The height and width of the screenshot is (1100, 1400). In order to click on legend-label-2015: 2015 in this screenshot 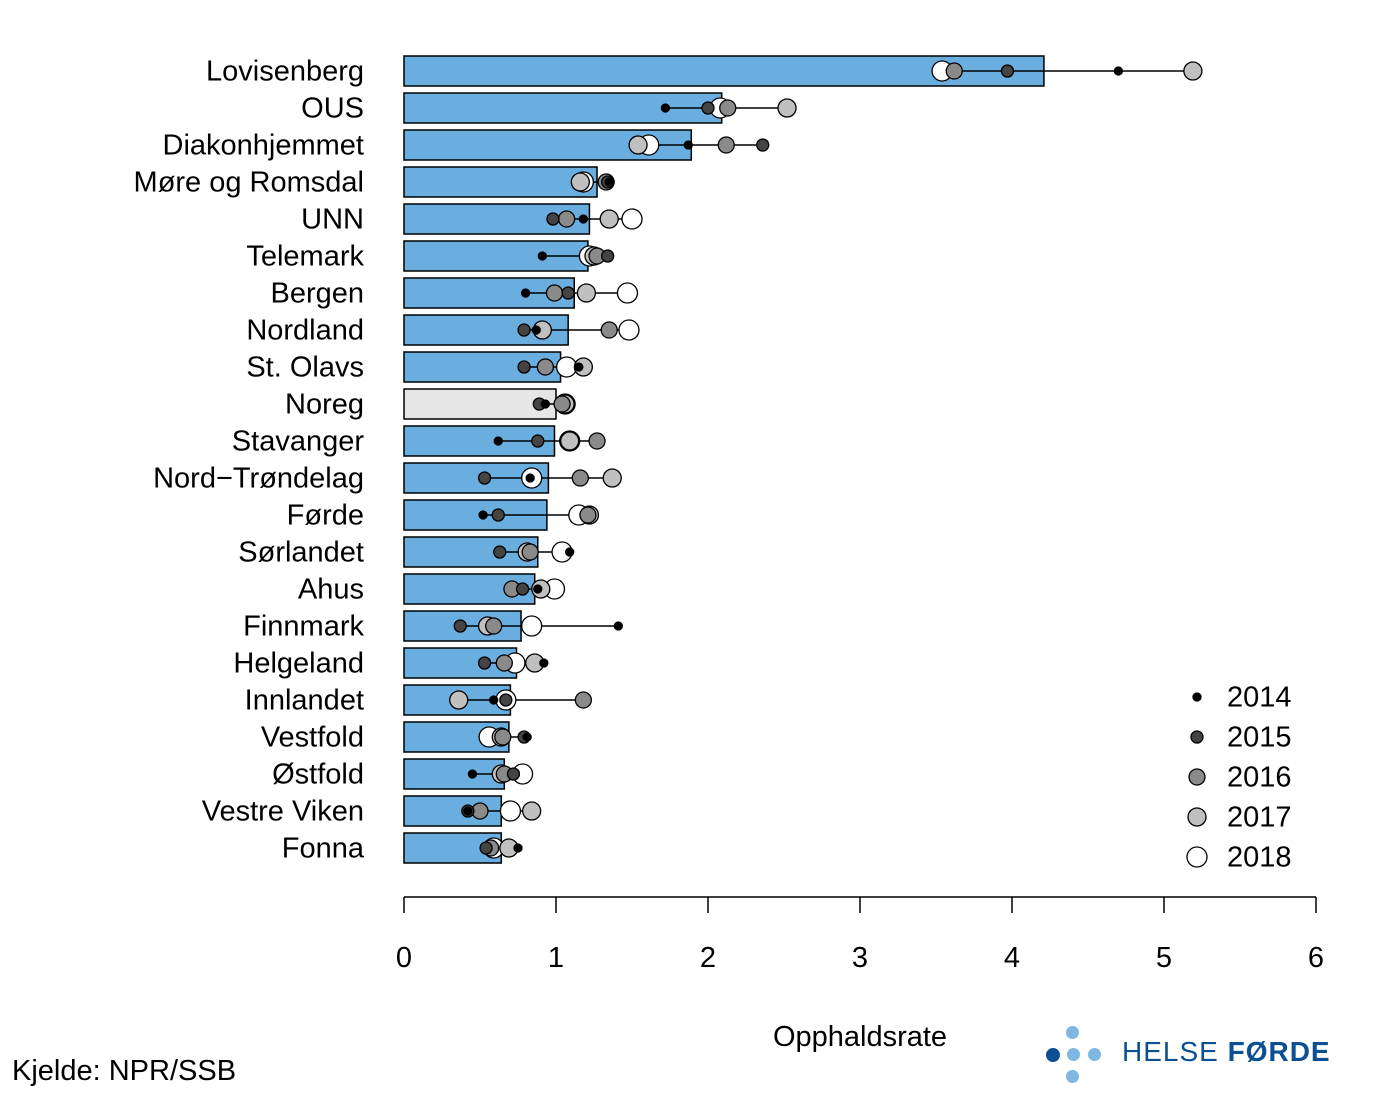, I will do `click(1259, 738)`.